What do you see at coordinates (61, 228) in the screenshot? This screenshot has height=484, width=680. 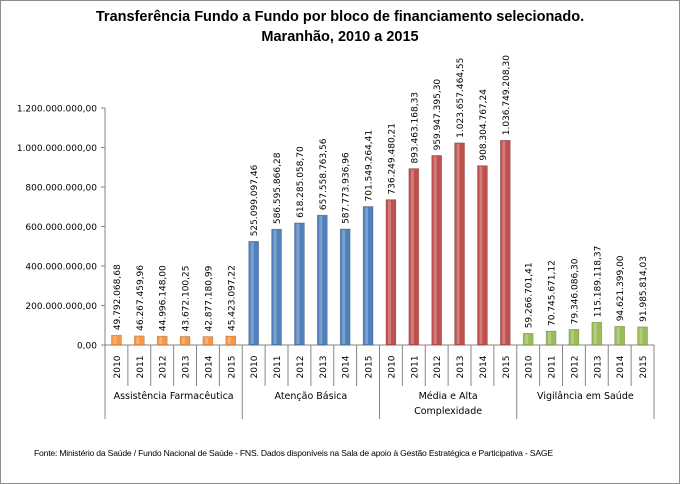 I see `y-tick-label: 600.000.000,00` at bounding box center [61, 228].